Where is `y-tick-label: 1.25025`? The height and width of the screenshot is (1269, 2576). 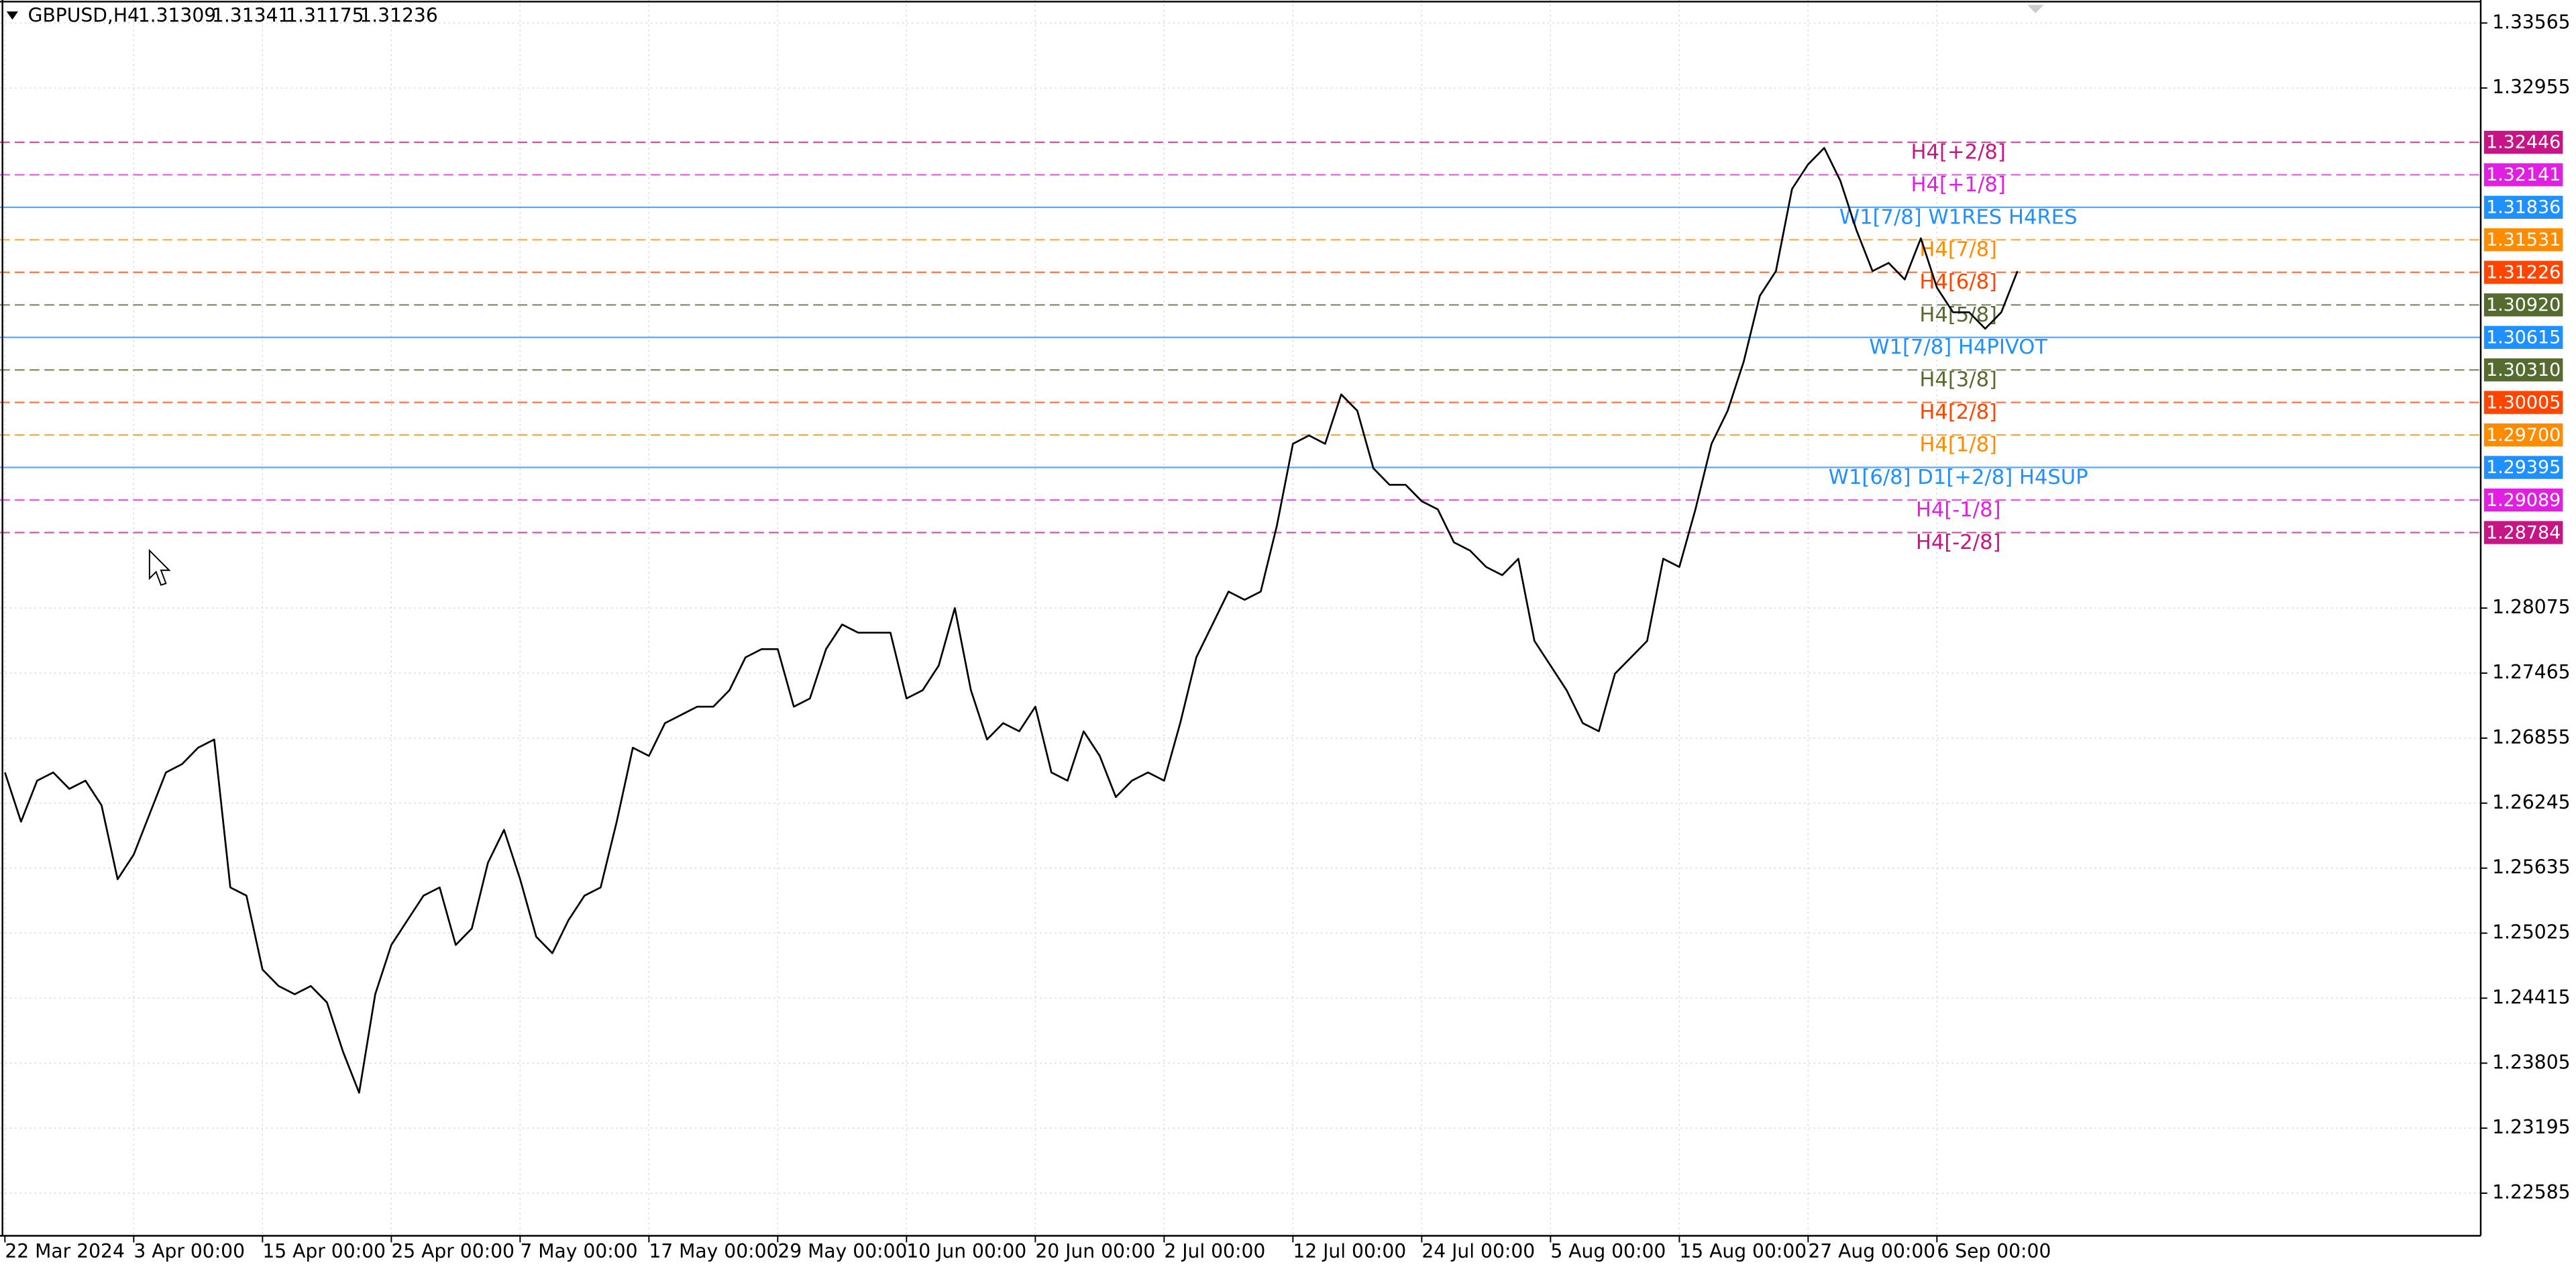 y-tick-label: 1.25025 is located at coordinates (2531, 932).